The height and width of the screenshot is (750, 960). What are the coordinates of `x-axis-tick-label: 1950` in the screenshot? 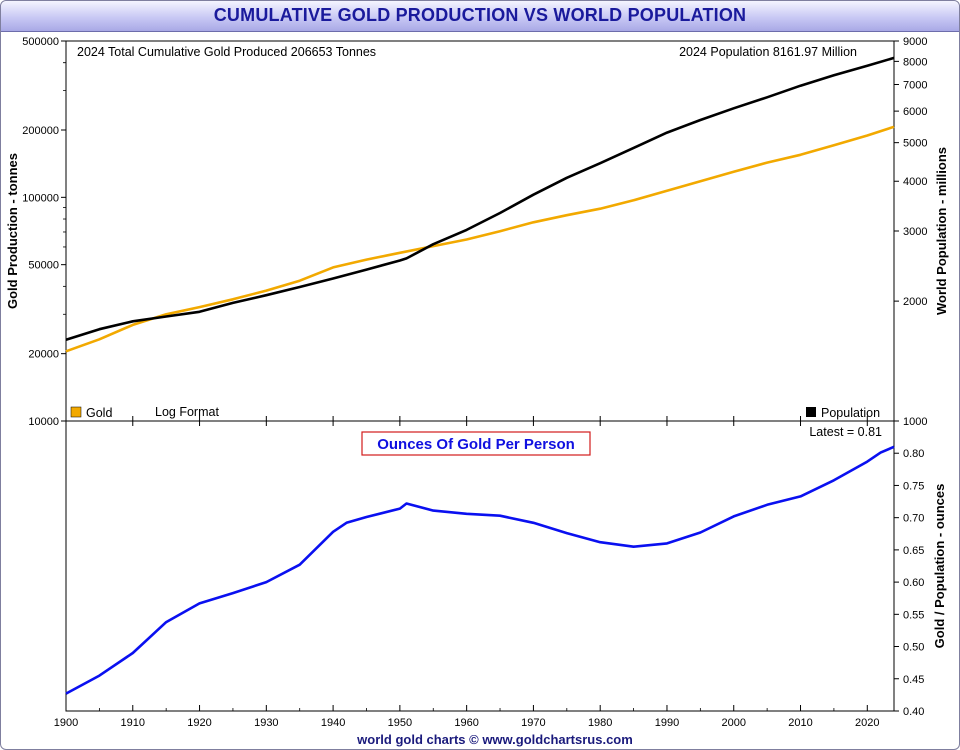 It's located at (400, 723).